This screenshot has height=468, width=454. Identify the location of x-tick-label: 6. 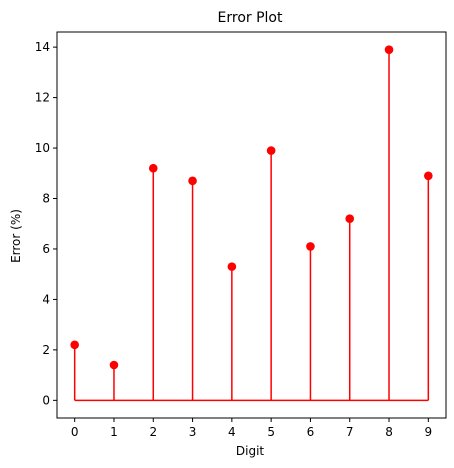
(311, 432).